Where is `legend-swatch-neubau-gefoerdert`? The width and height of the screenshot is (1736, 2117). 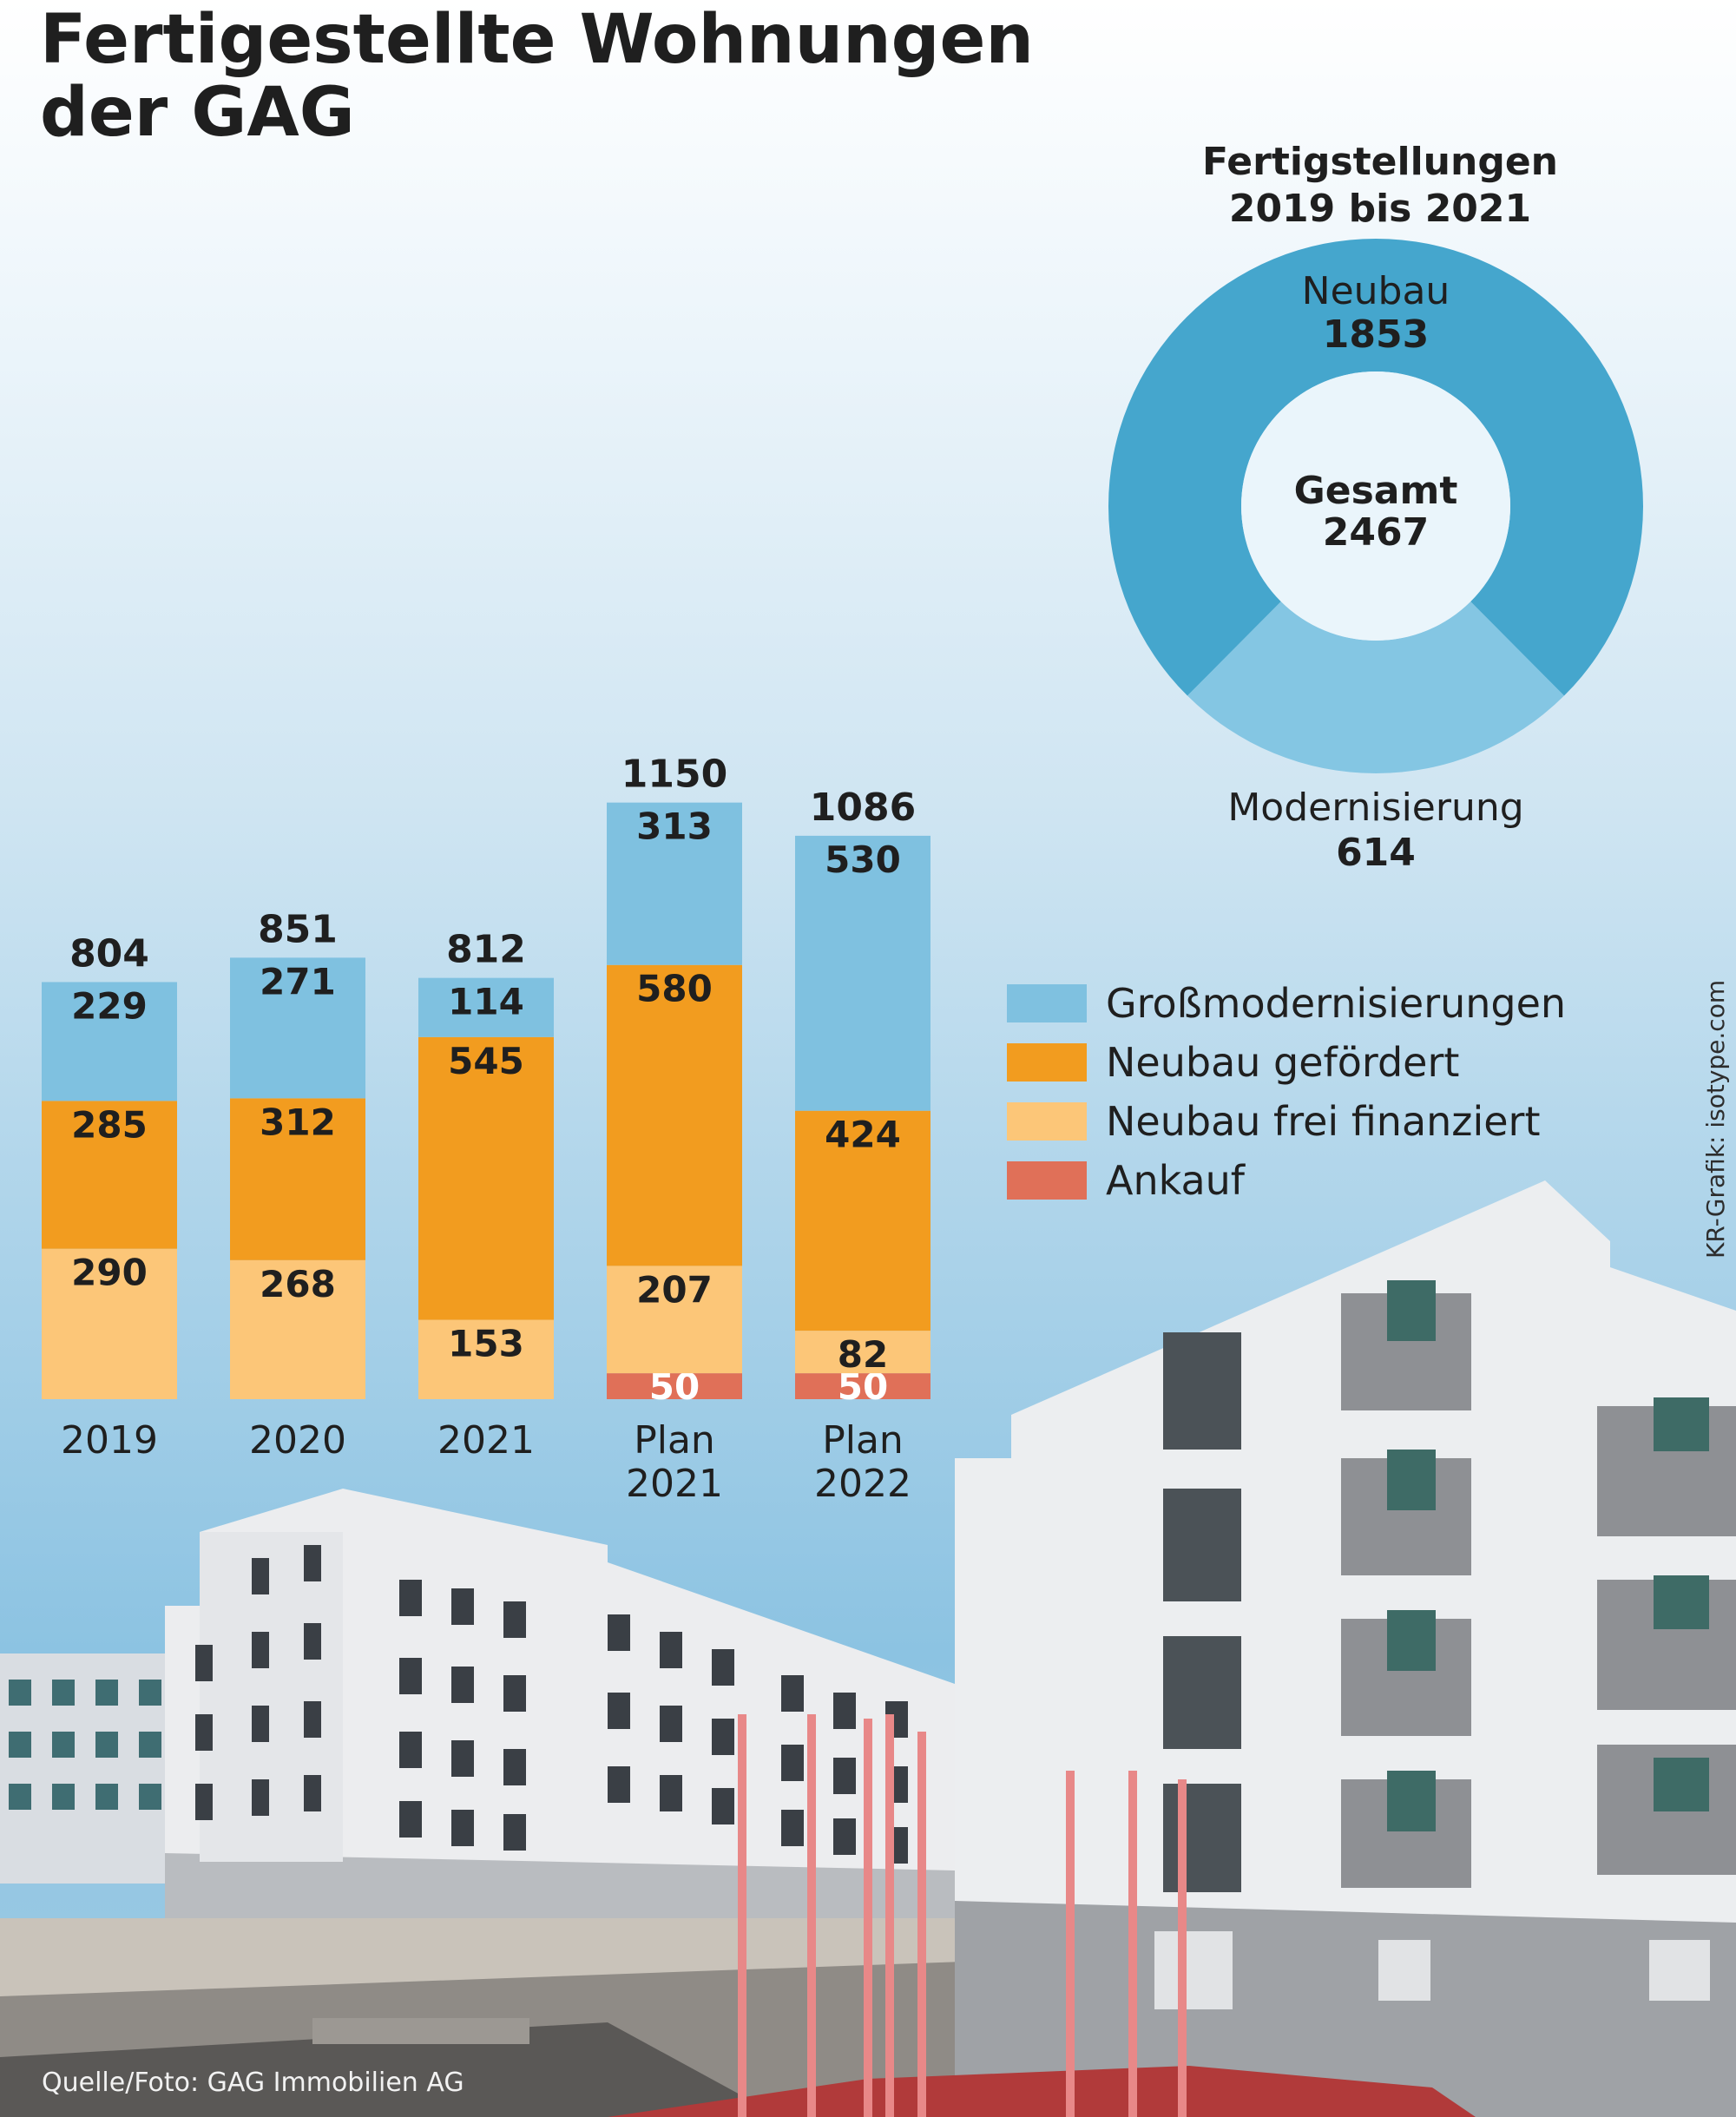
legend-swatch-neubau-gefoerdert is located at coordinates (1047, 1062).